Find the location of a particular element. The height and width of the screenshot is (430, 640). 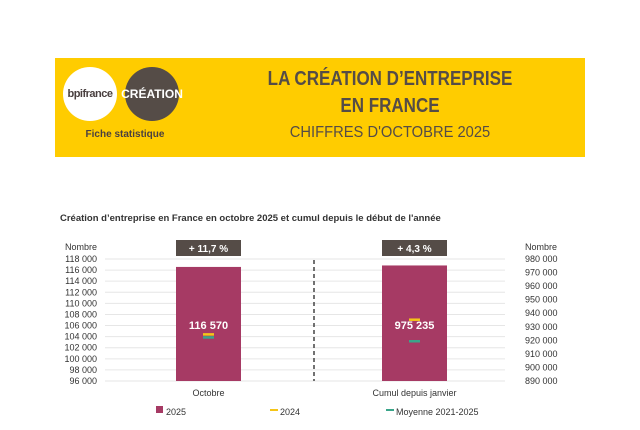

legend-label: 2025 is located at coordinates (176, 412).